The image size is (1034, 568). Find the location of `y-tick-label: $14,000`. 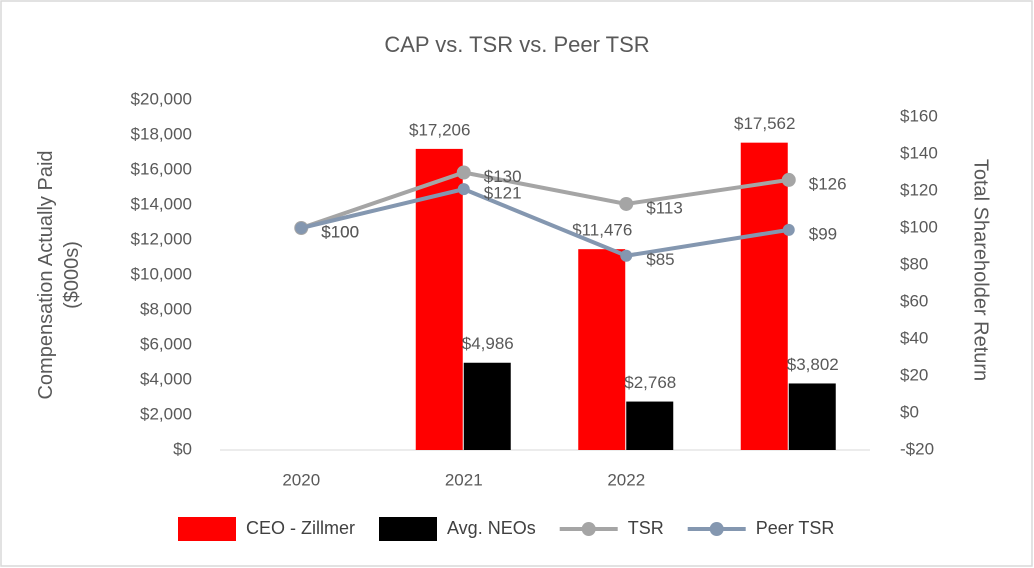

y-tick-label: $14,000 is located at coordinates (161, 203).